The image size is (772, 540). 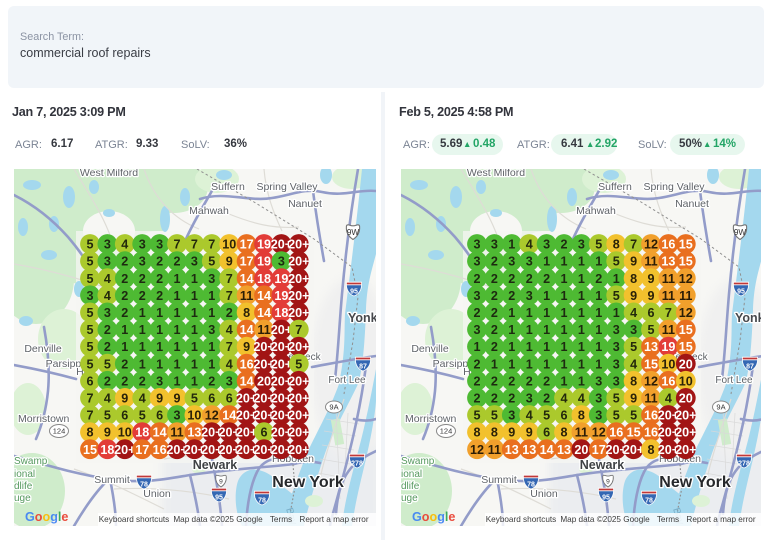 What do you see at coordinates (564, 450) in the screenshot?
I see `svg-text: 13` at bounding box center [564, 450].